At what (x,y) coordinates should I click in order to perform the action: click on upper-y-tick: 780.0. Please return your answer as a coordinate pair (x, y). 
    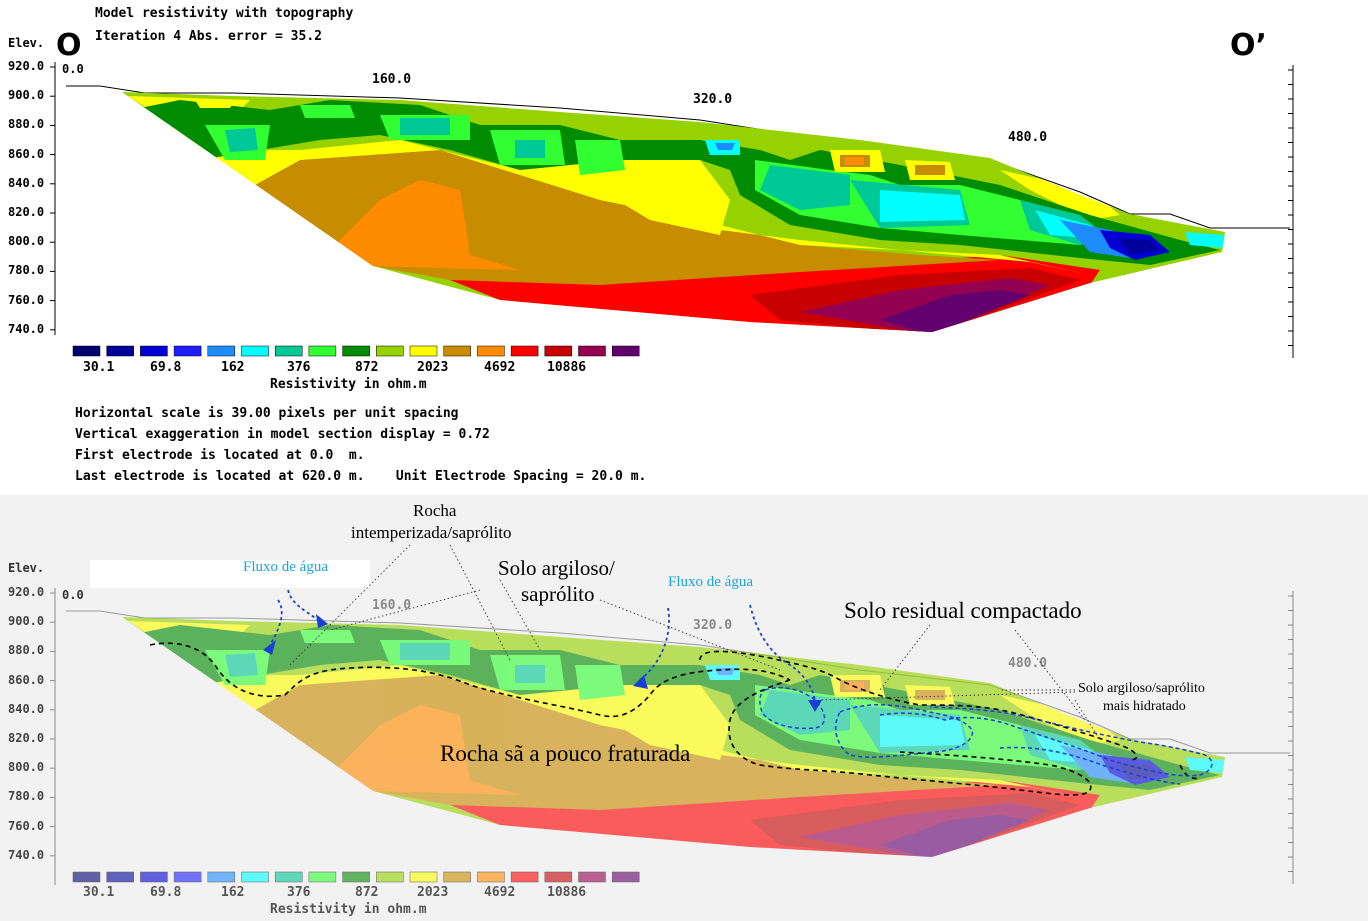
    Looking at the image, I should click on (26, 270).